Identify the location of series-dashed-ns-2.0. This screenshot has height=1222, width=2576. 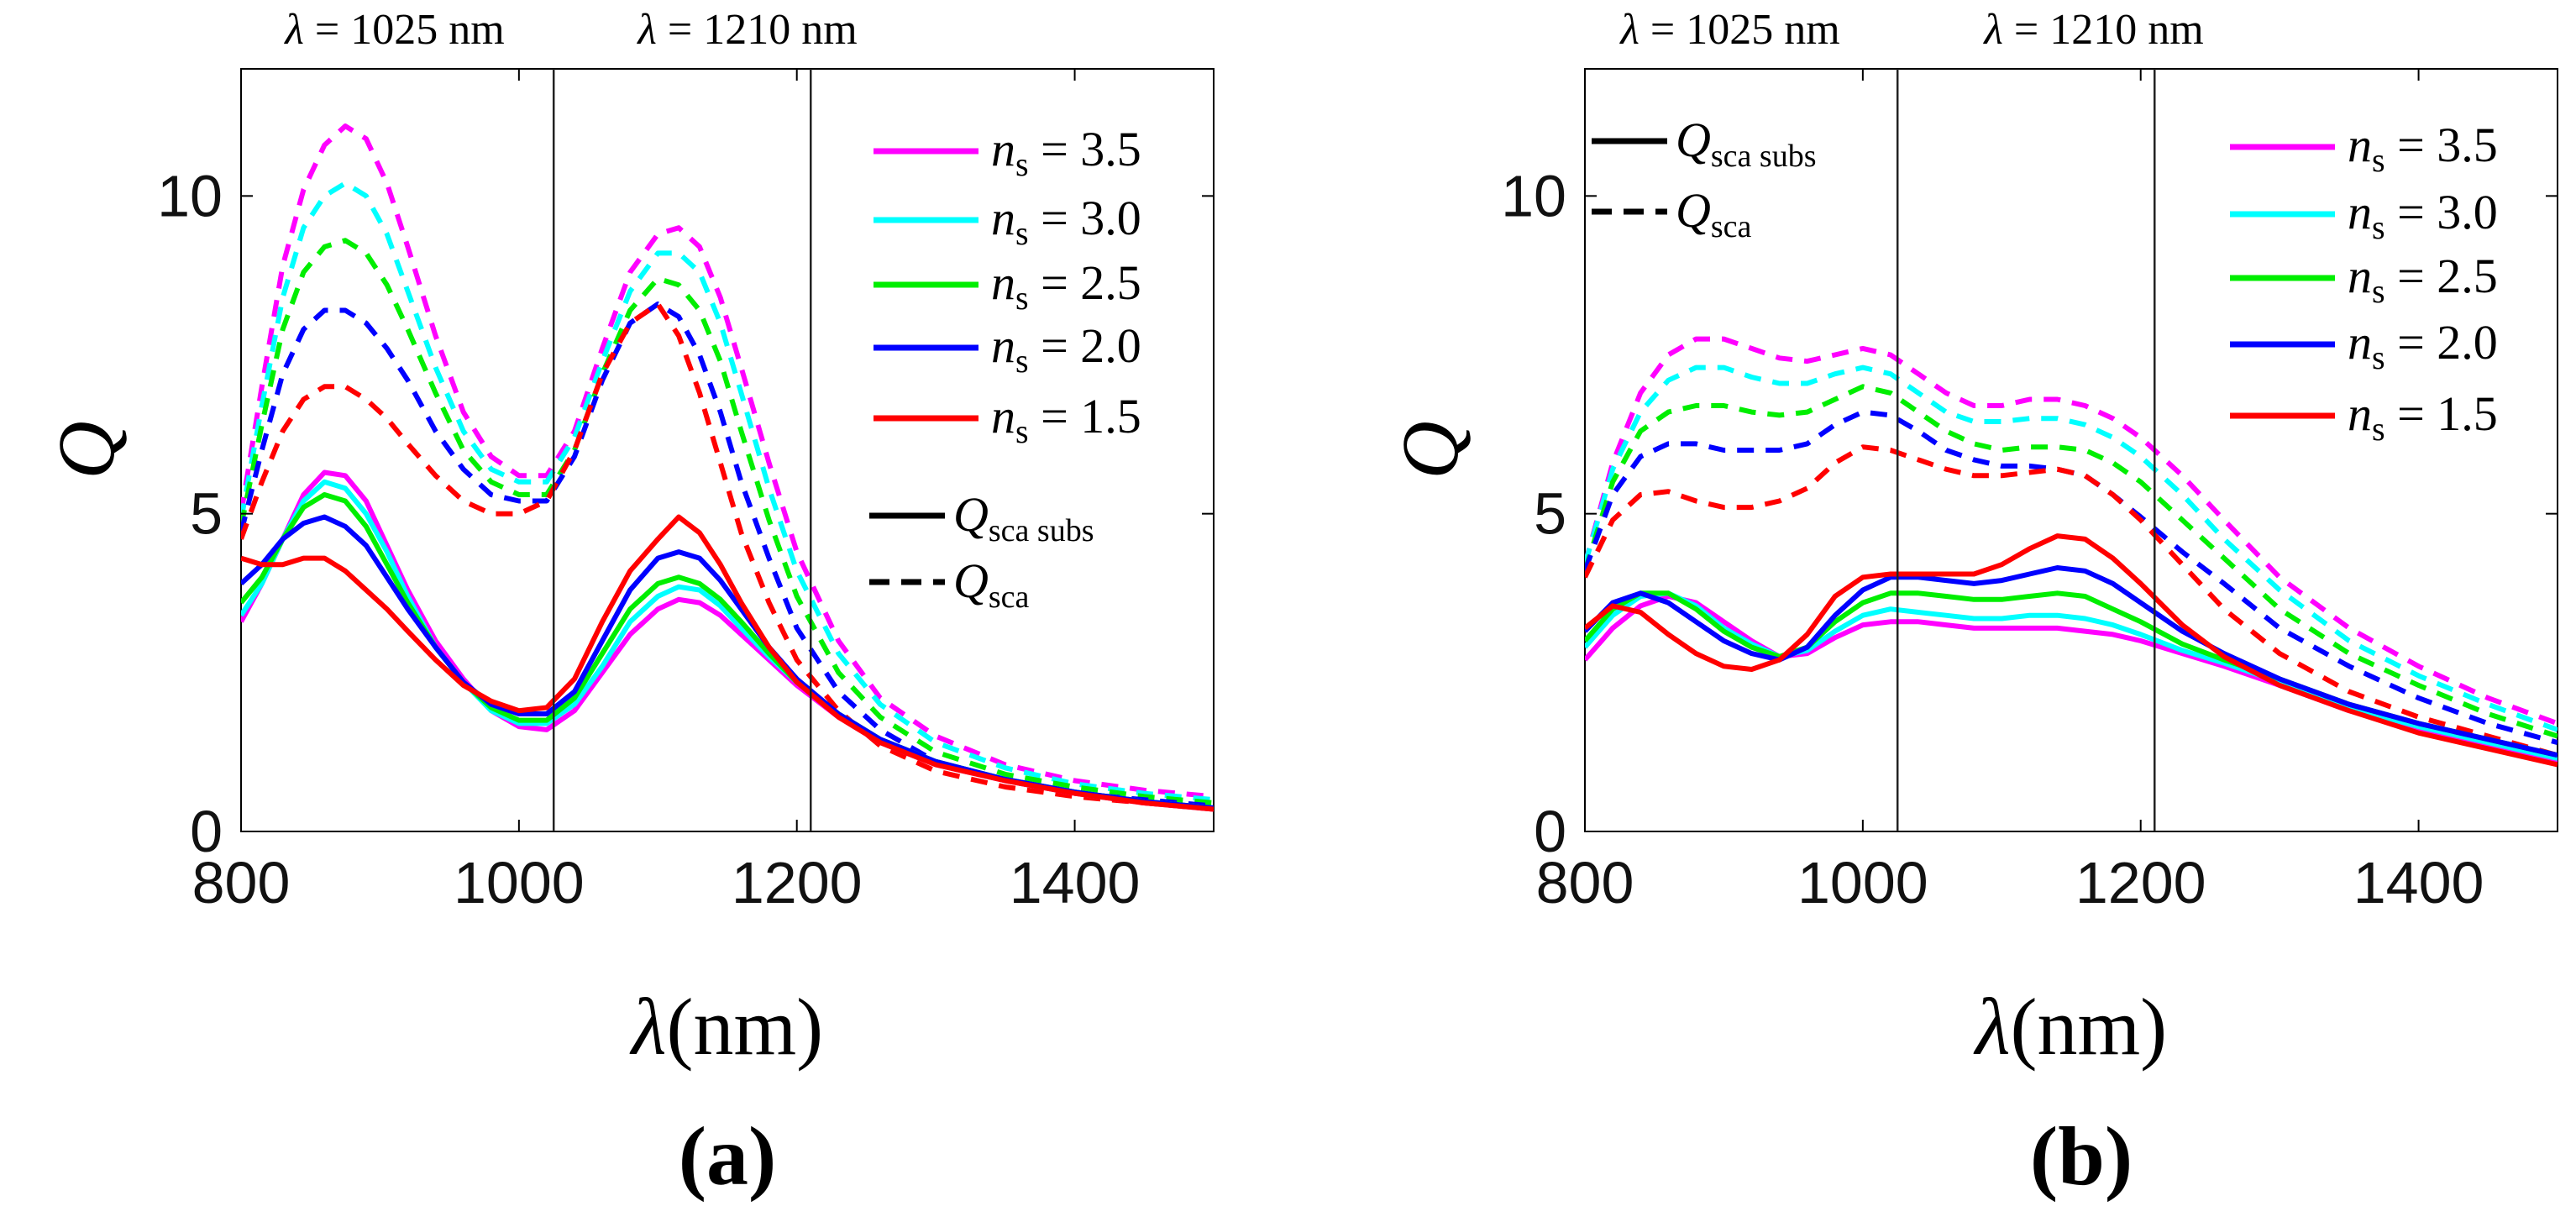
(2071, 577).